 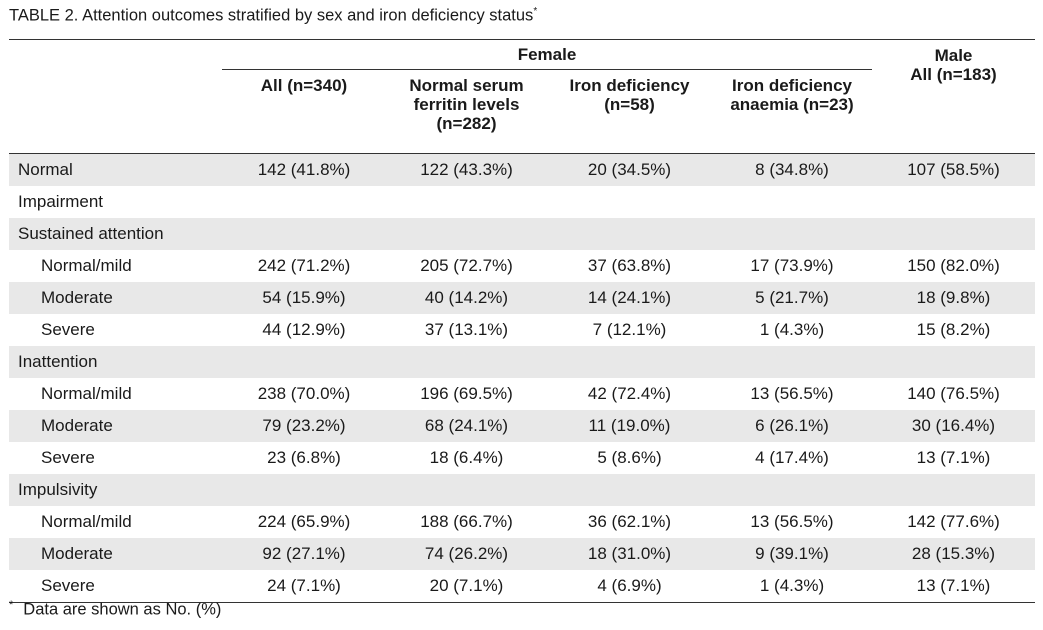 I want to click on cell-male-all: 150 (82.0%), so click(x=953, y=265).